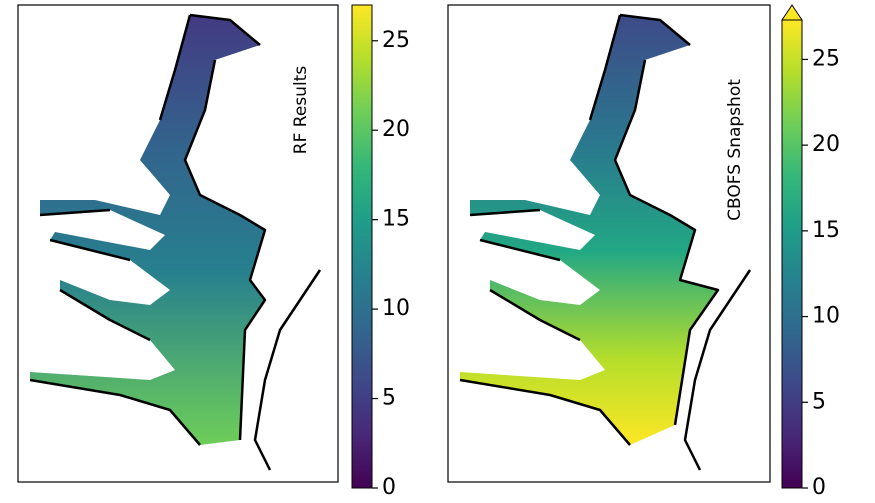  Describe the element at coordinates (301, 110) in the screenshot. I see `panel-label: RF Results` at that location.